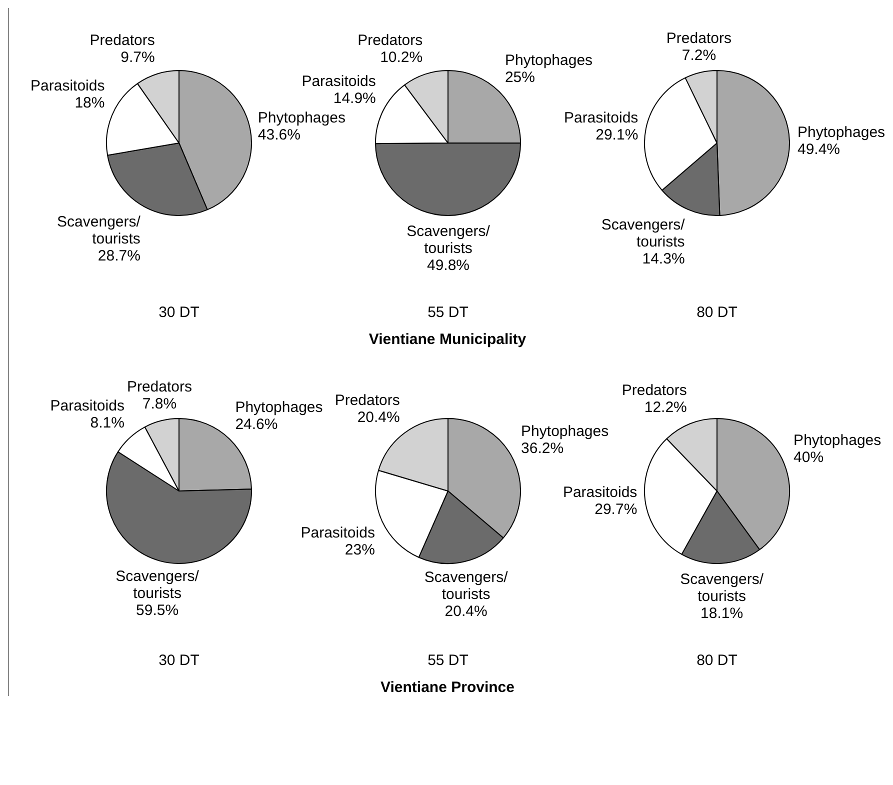  I want to click on data-label: 29.7%, so click(616, 509).